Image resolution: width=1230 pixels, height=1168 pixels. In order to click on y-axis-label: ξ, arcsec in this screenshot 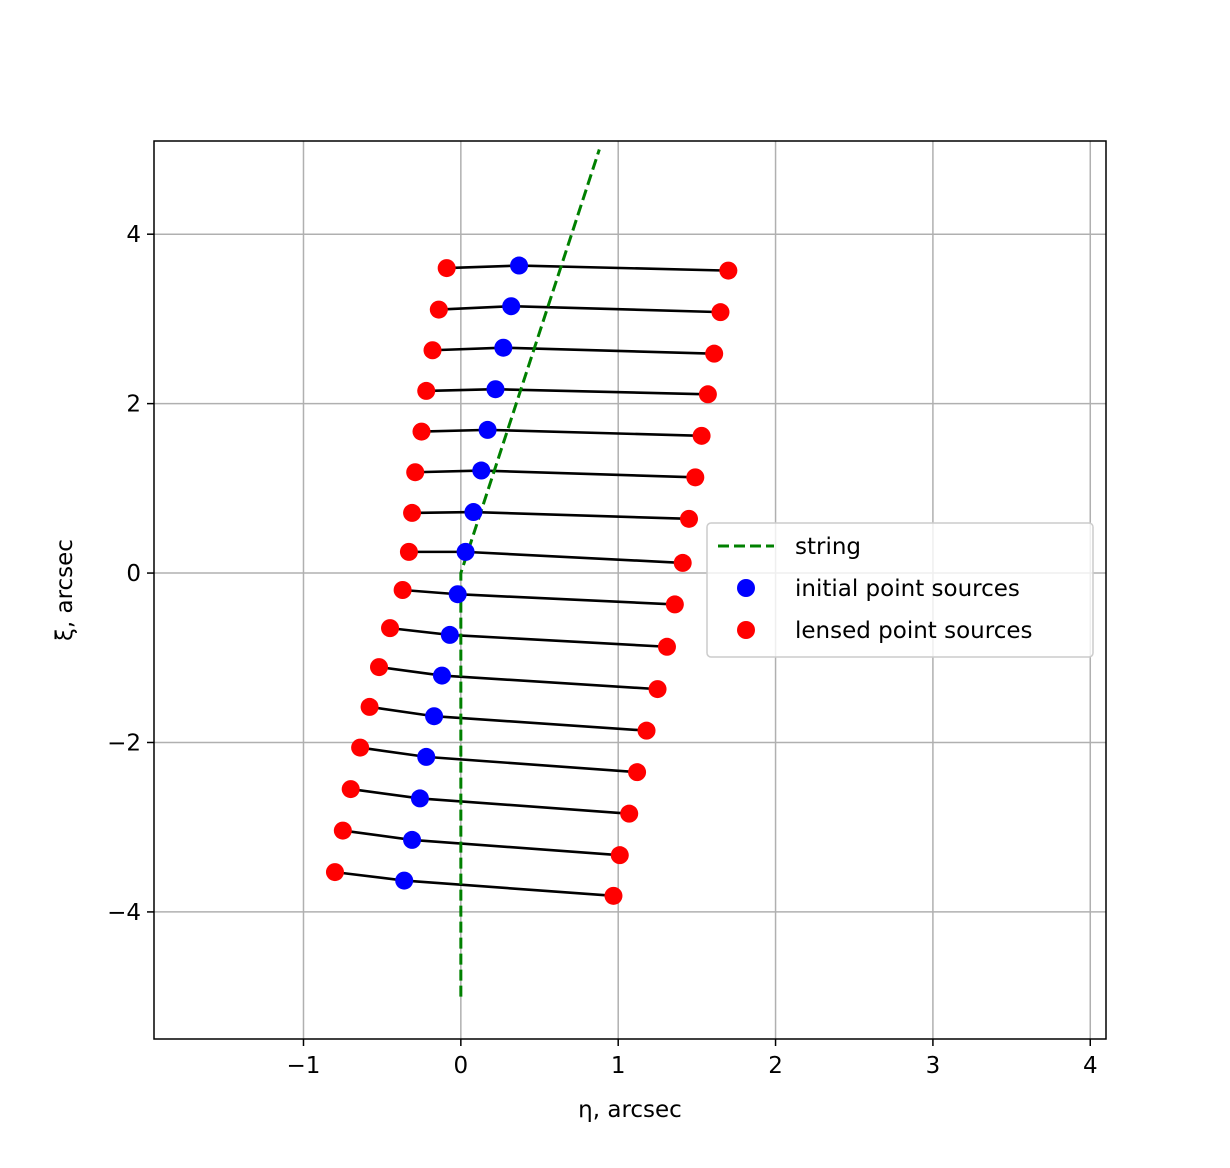, I will do `click(65, 590)`.